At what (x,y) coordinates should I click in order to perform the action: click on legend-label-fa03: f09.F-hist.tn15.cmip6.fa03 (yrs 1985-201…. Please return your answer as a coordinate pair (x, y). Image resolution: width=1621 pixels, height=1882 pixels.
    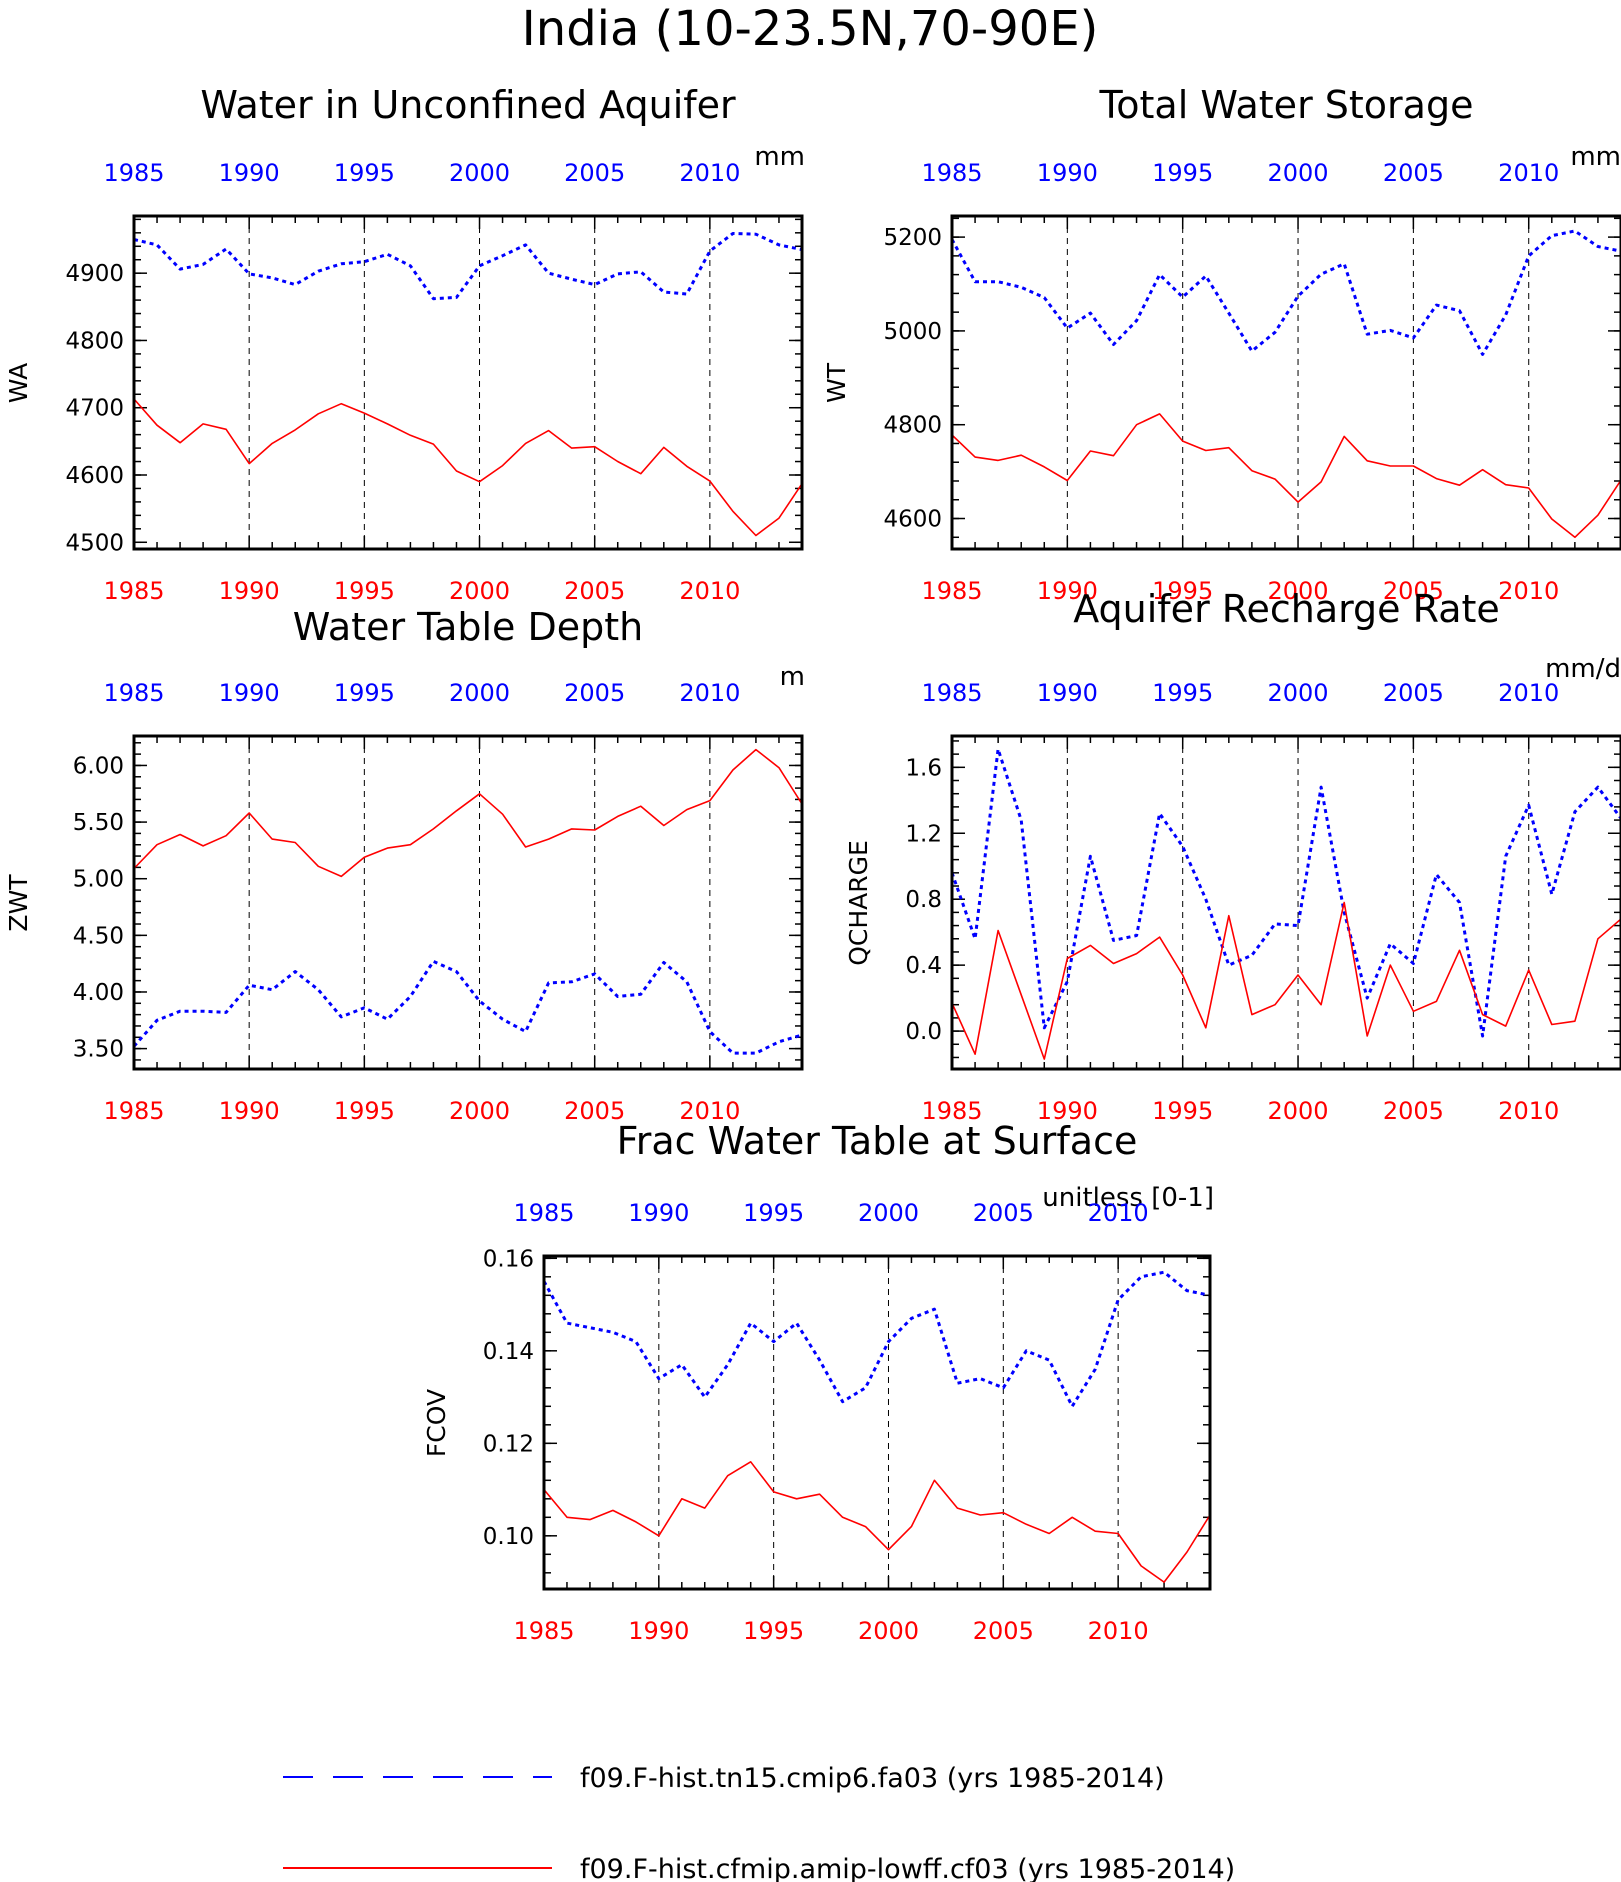
    Looking at the image, I should click on (872, 1778).